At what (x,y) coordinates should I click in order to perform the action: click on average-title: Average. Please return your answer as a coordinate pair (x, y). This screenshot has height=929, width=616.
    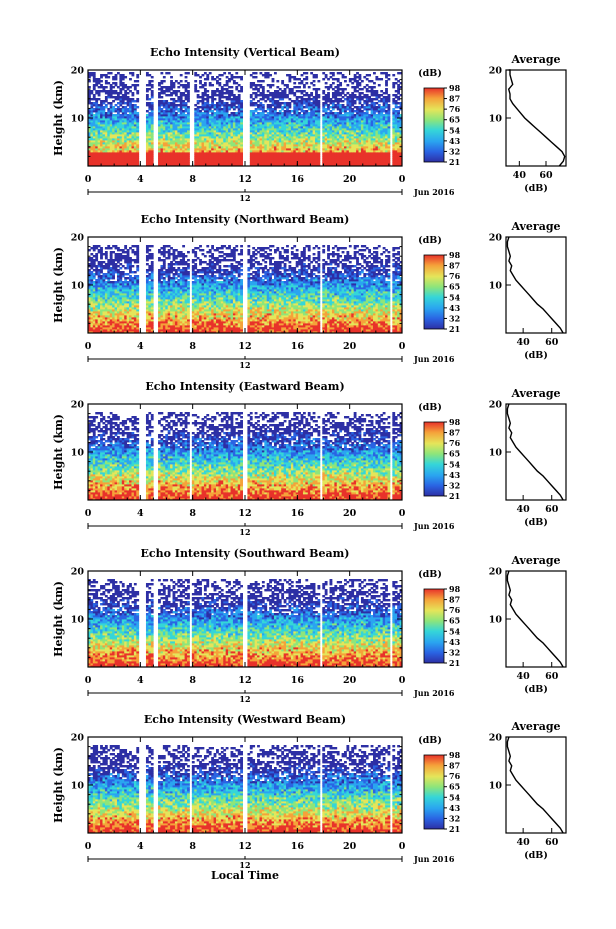
    Looking at the image, I should click on (535, 59).